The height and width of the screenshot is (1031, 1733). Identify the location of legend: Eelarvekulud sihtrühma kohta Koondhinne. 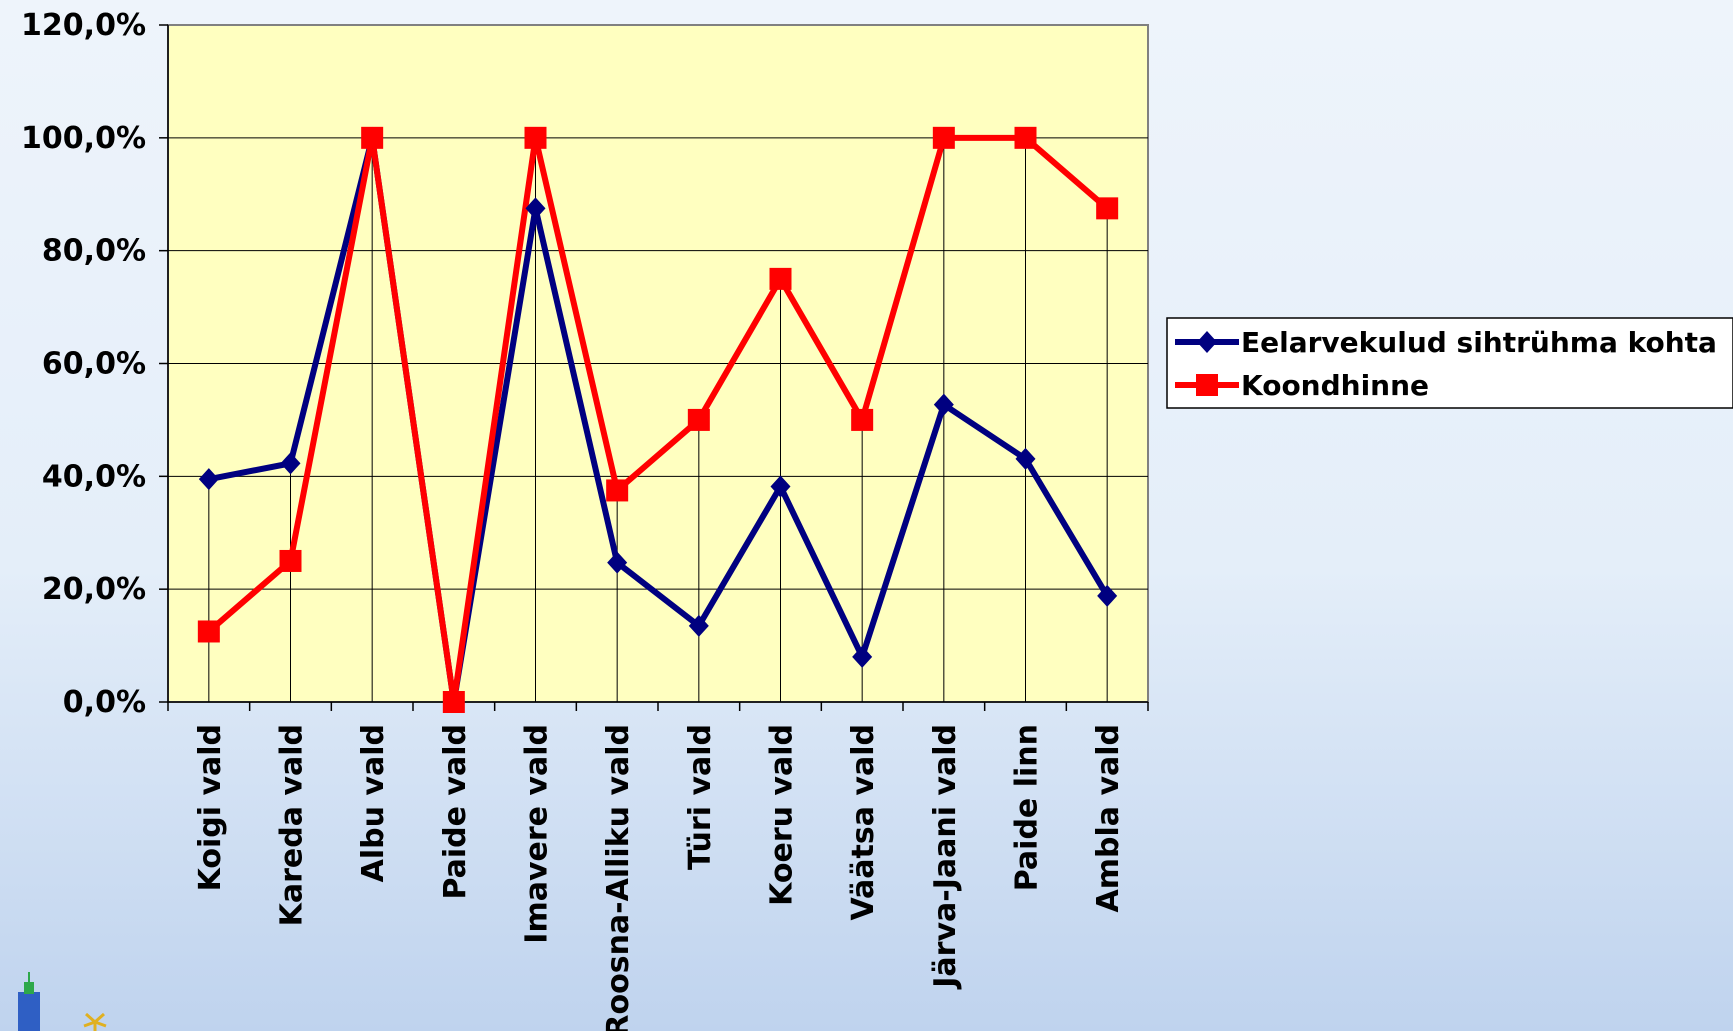
(1449, 363).